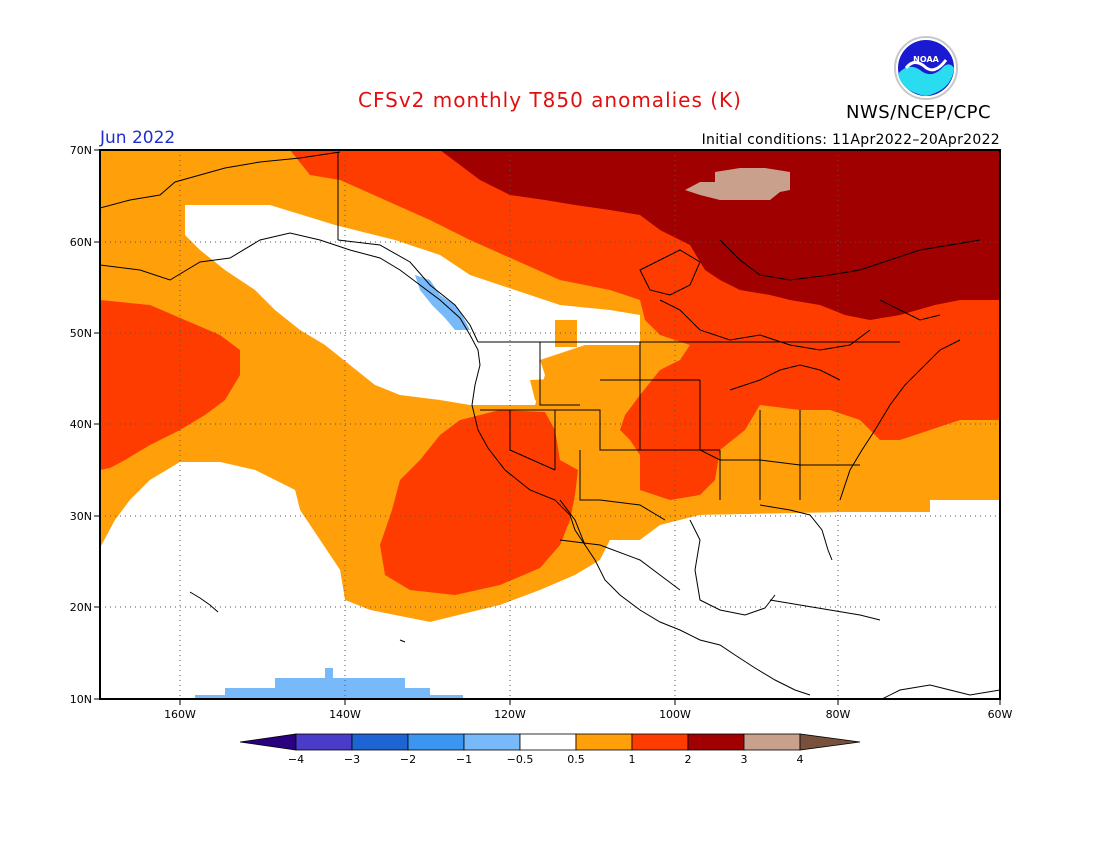  I want to click on colorbar: −4 −3 −2 −1 −0.5 0.5 1 2 3 4, so click(550, 749).